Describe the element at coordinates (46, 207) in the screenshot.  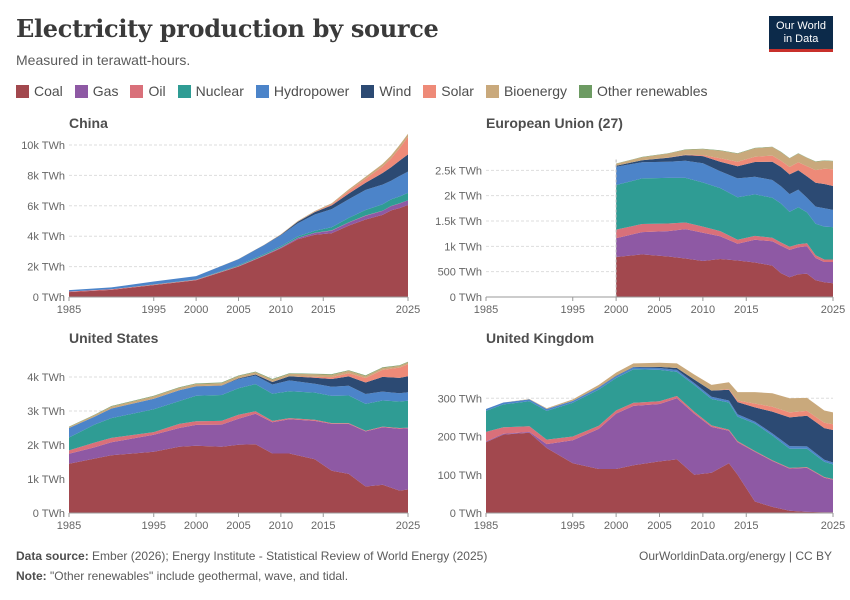
I see `y-tick-label: 6k TWh` at that location.